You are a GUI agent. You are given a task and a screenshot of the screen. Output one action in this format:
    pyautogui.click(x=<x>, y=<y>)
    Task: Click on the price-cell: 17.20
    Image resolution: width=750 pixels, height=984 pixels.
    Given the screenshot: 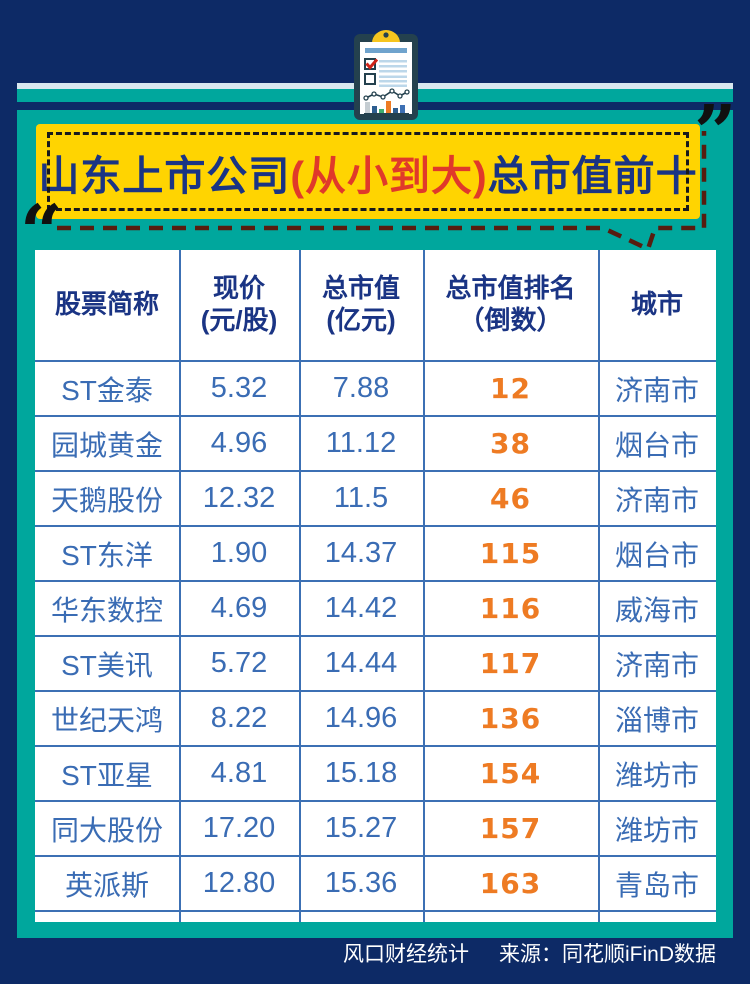 What is the action you would take?
    pyautogui.click(x=239, y=829)
    